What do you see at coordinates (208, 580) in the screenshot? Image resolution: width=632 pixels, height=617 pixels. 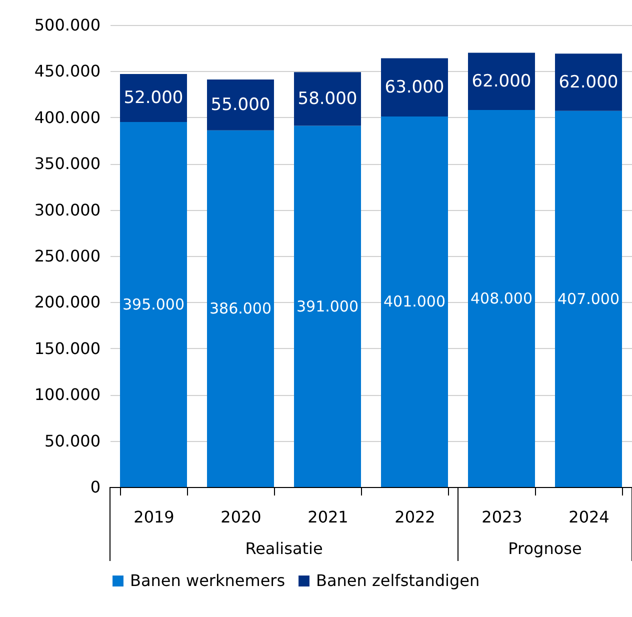 I see `legend-label: Banen werknemers` at bounding box center [208, 580].